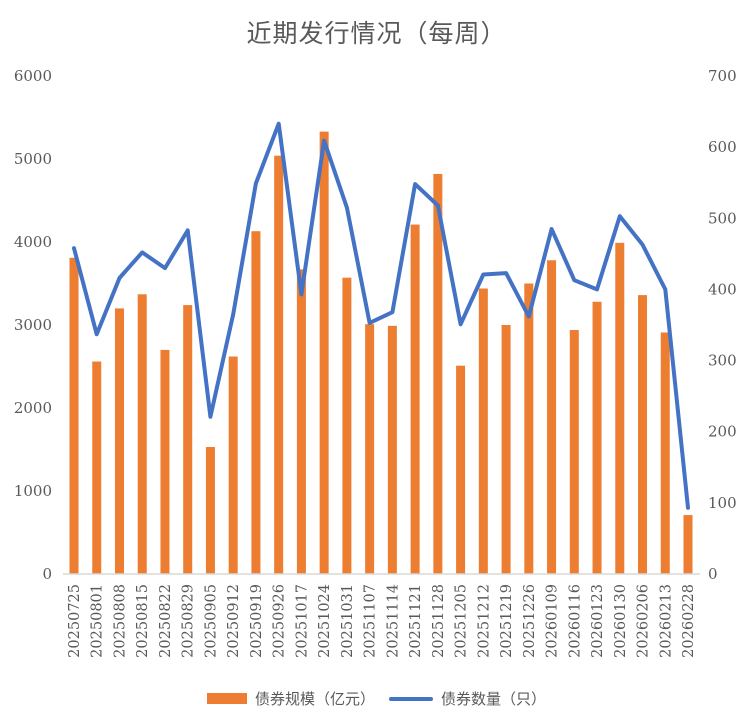  What do you see at coordinates (553, 621) in the screenshot?
I see `x-axis-tick: 20260109` at bounding box center [553, 621].